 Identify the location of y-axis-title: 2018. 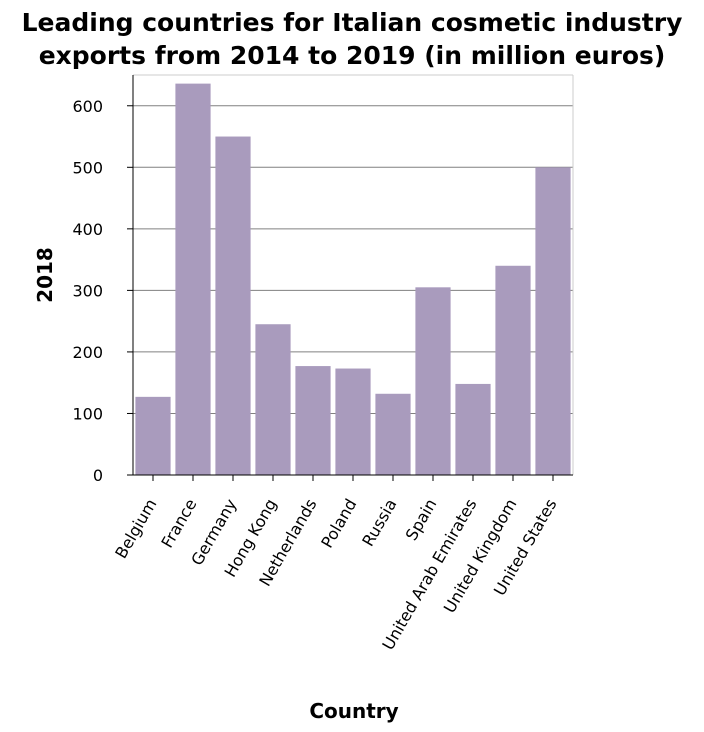
(45, 275).